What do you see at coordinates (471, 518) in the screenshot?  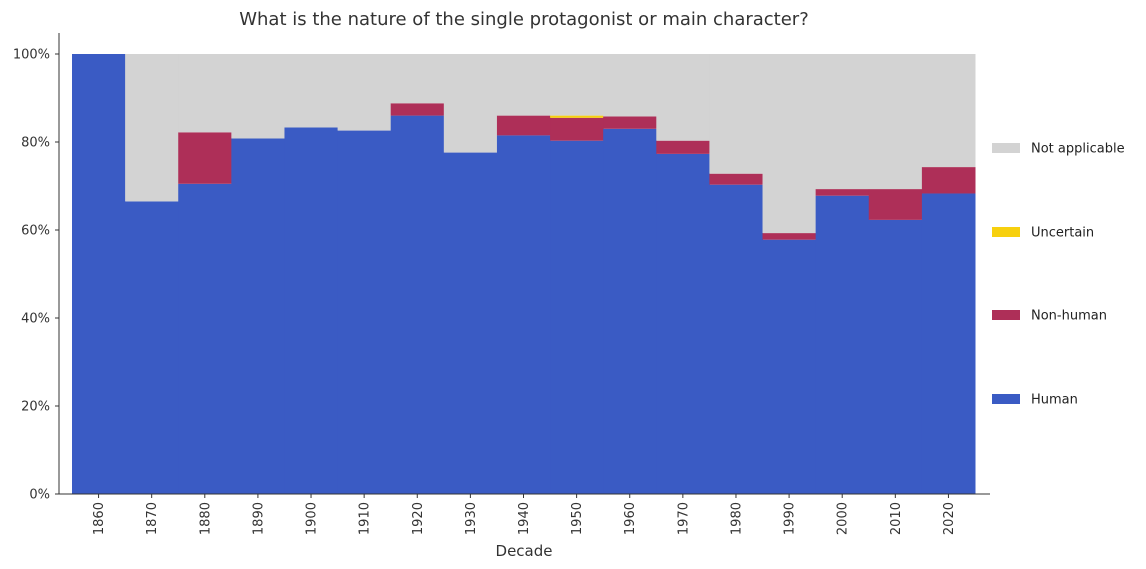 I see `x-tick-label: 1930` at bounding box center [471, 518].